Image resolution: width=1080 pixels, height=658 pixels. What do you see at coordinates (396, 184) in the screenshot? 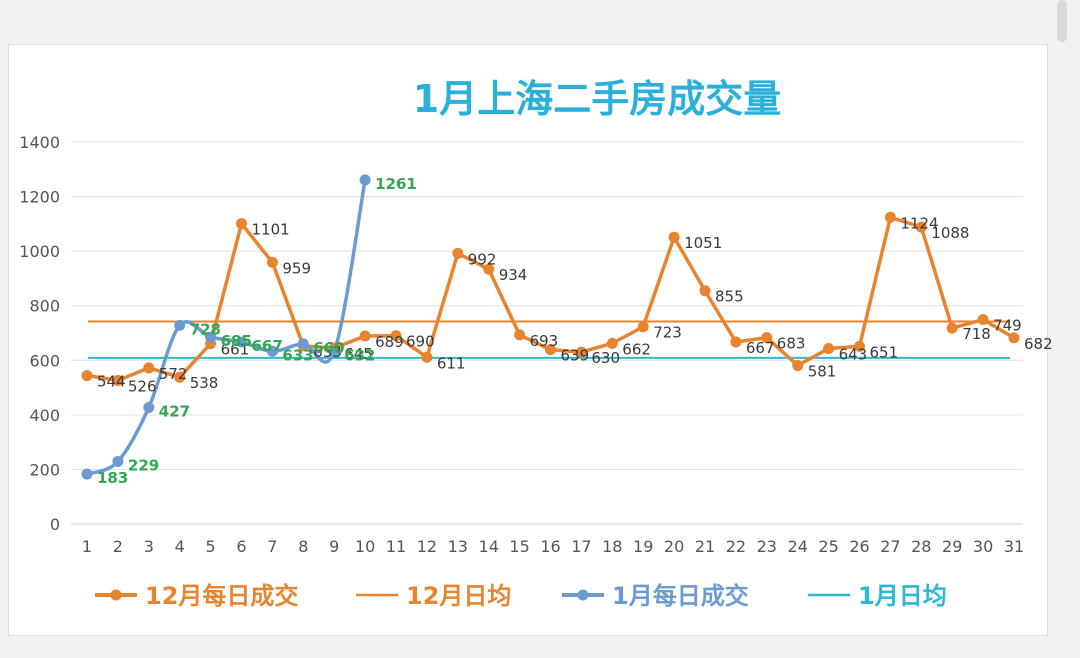
I see `data-label-january: 1261` at bounding box center [396, 184].